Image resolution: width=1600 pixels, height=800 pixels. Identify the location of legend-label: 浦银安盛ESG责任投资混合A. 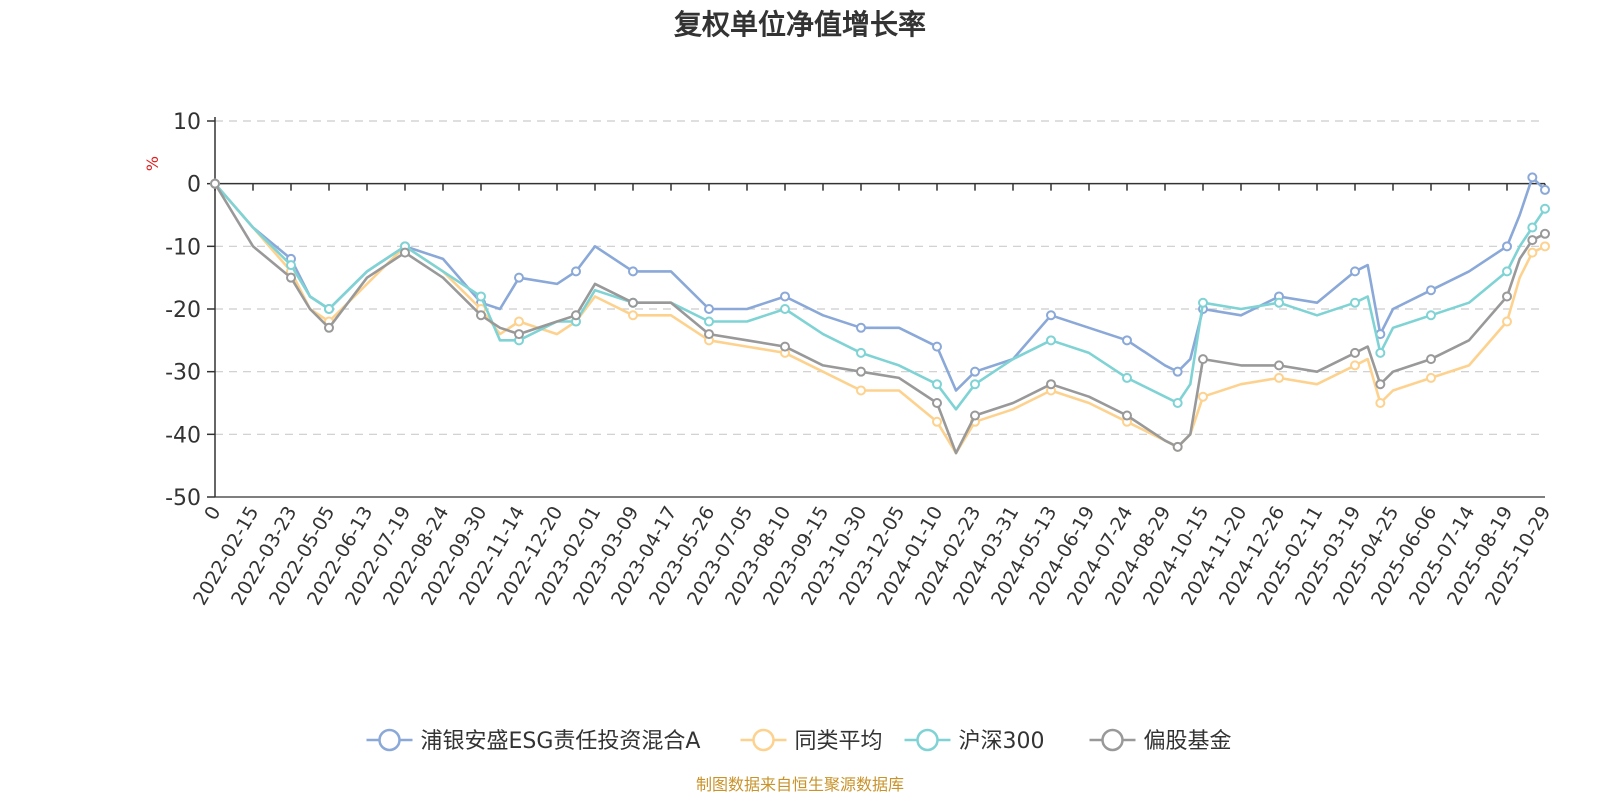
(561, 741).